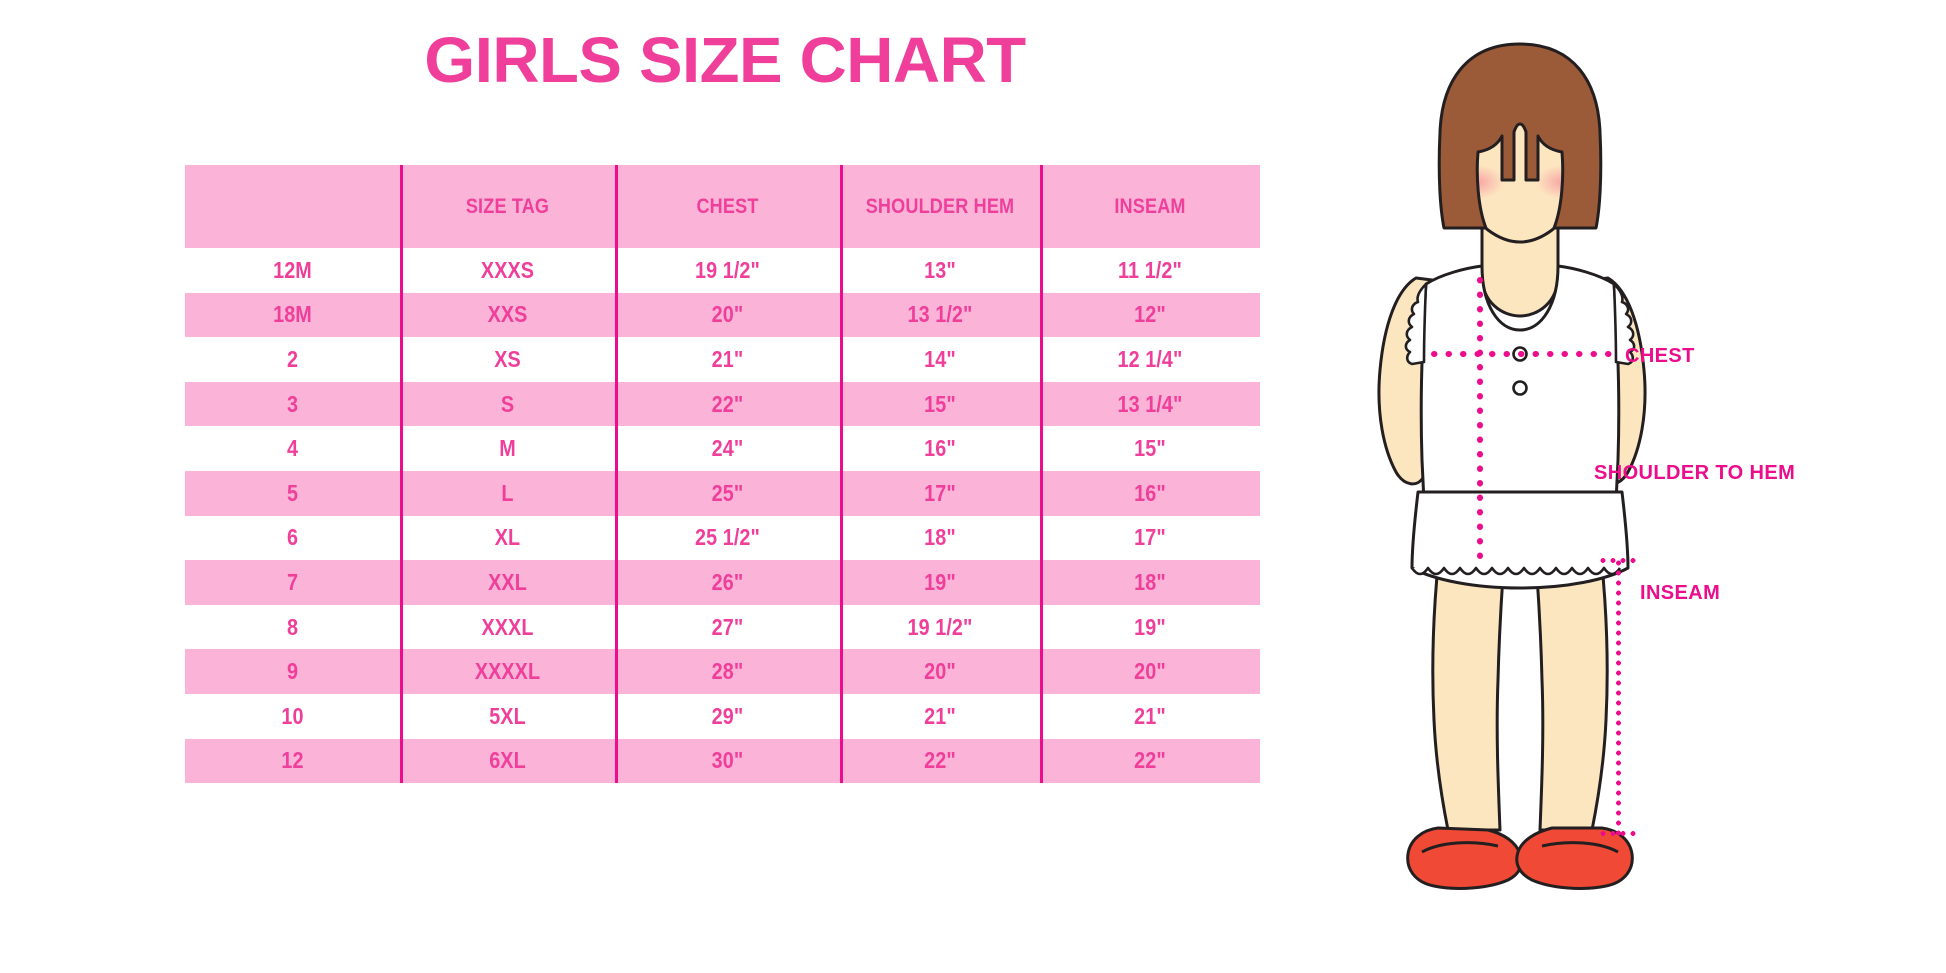 The height and width of the screenshot is (973, 1946). I want to click on cell-size: 8, so click(292, 626).